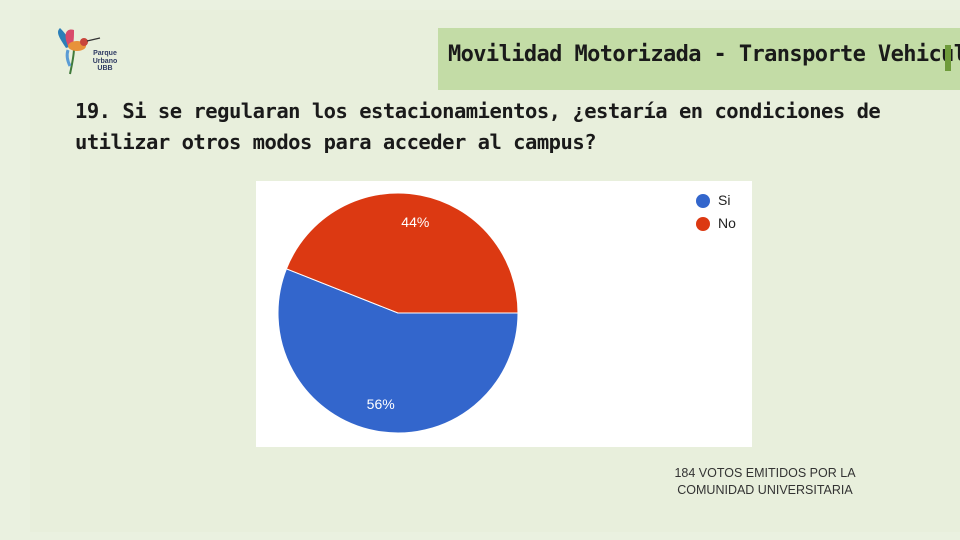 The width and height of the screenshot is (960, 540). I want to click on logo-line: UBB, so click(105, 68).